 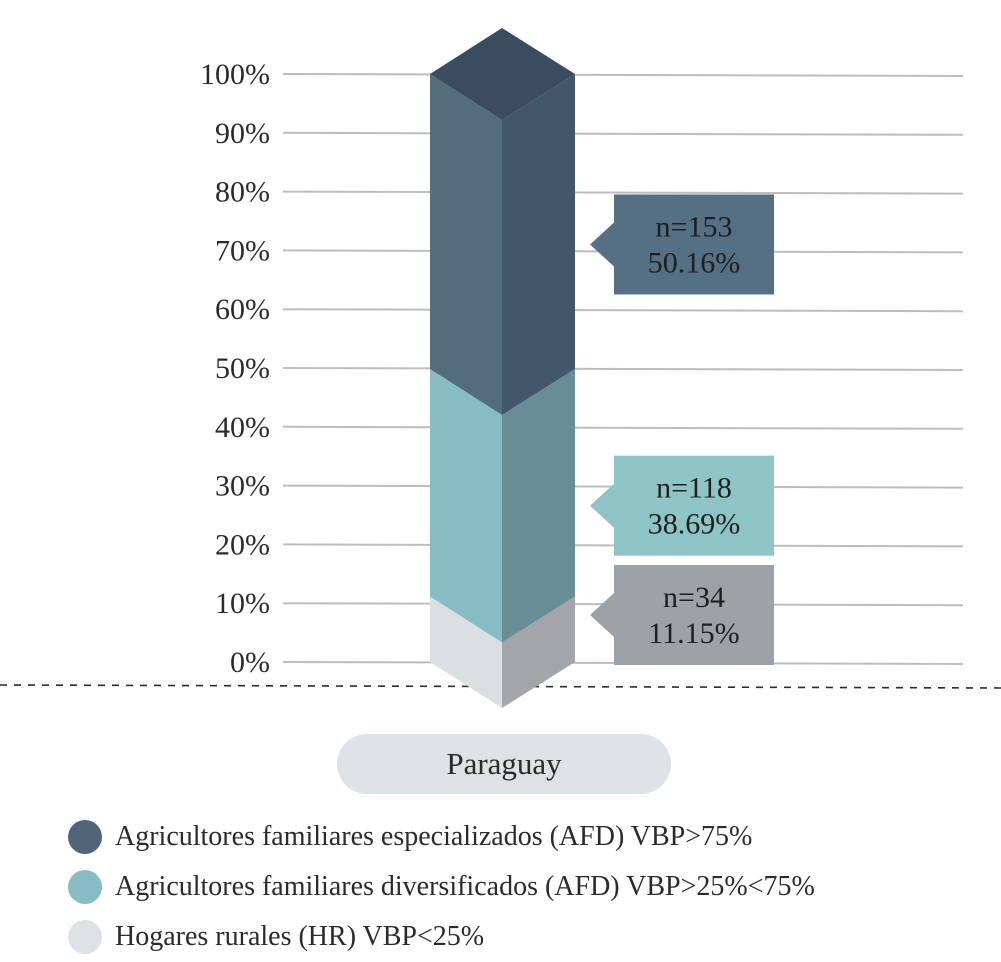 What do you see at coordinates (85, 837) in the screenshot?
I see `legend-swatch-dark-icon` at bounding box center [85, 837].